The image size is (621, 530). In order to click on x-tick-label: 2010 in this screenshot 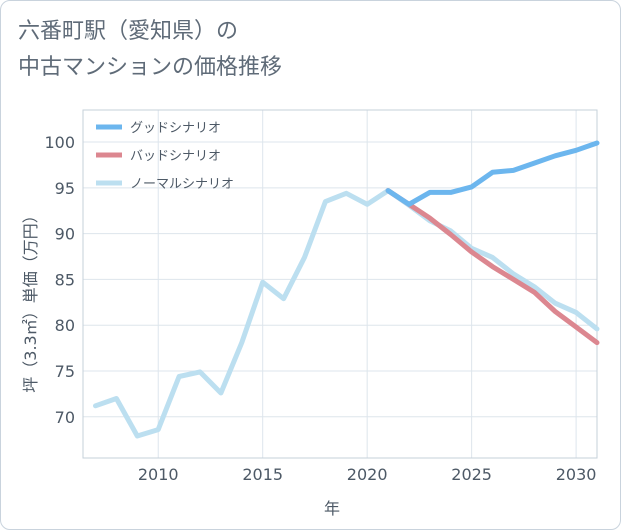, I will do `click(158, 474)`.